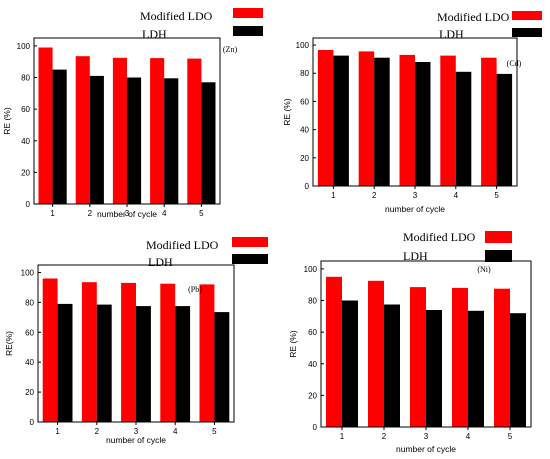 The width and height of the screenshot is (550, 459). I want to click on y-axis-label: RE(%), so click(9, 343).